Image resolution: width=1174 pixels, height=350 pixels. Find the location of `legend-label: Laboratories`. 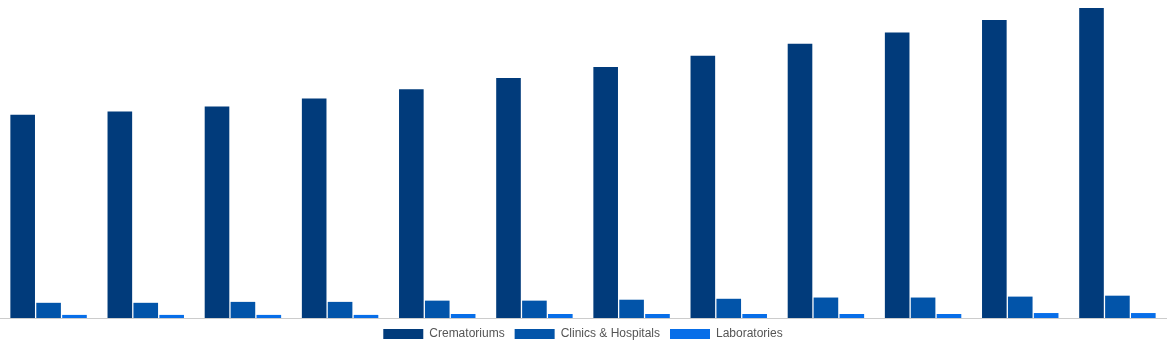

legend-label: Laboratories is located at coordinates (749, 333).